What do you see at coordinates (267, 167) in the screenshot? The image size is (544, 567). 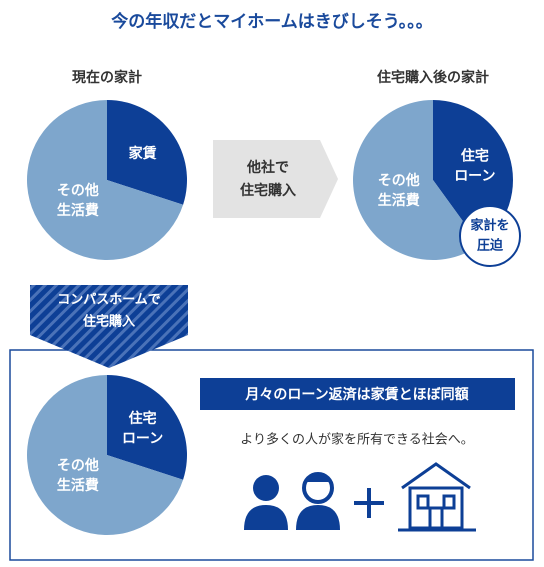 I see `arrow-text: 他社で` at bounding box center [267, 167].